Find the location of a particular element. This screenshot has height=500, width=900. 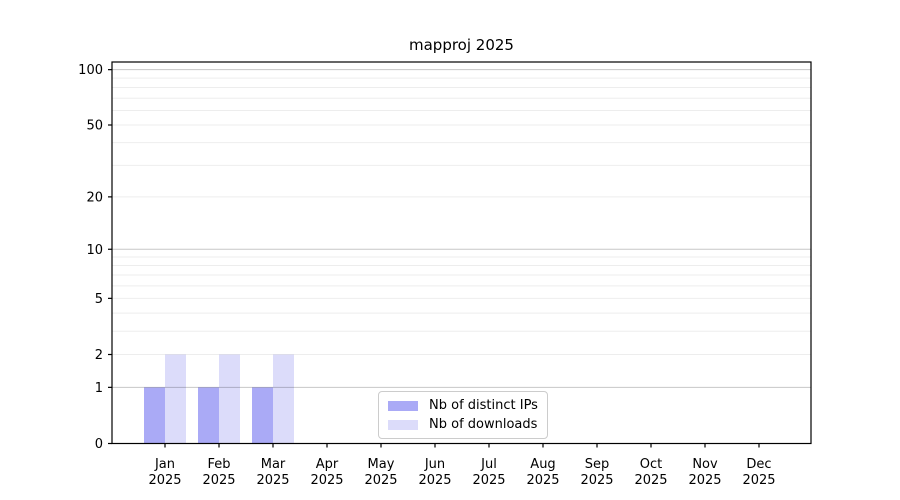

legend-box: Nb of distinct IPs Nb of downloads is located at coordinates (463, 415).